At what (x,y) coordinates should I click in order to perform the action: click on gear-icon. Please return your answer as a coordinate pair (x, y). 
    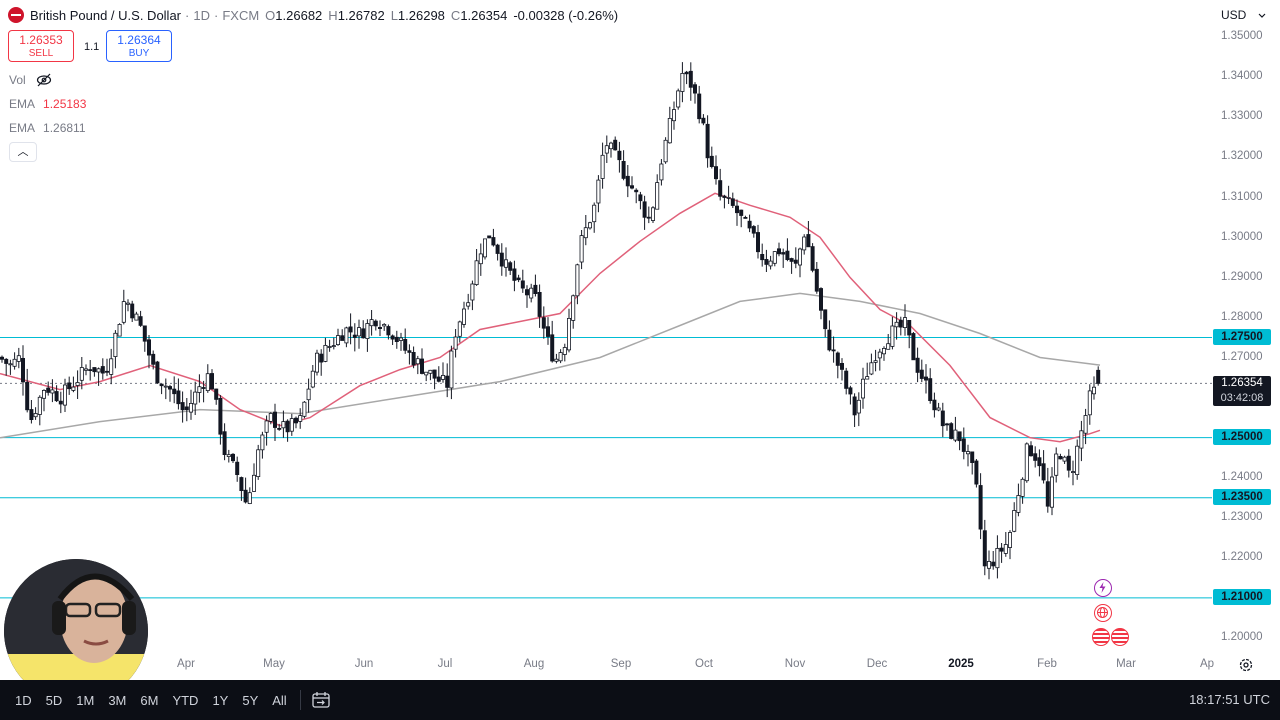
    Looking at the image, I should click on (1246, 665).